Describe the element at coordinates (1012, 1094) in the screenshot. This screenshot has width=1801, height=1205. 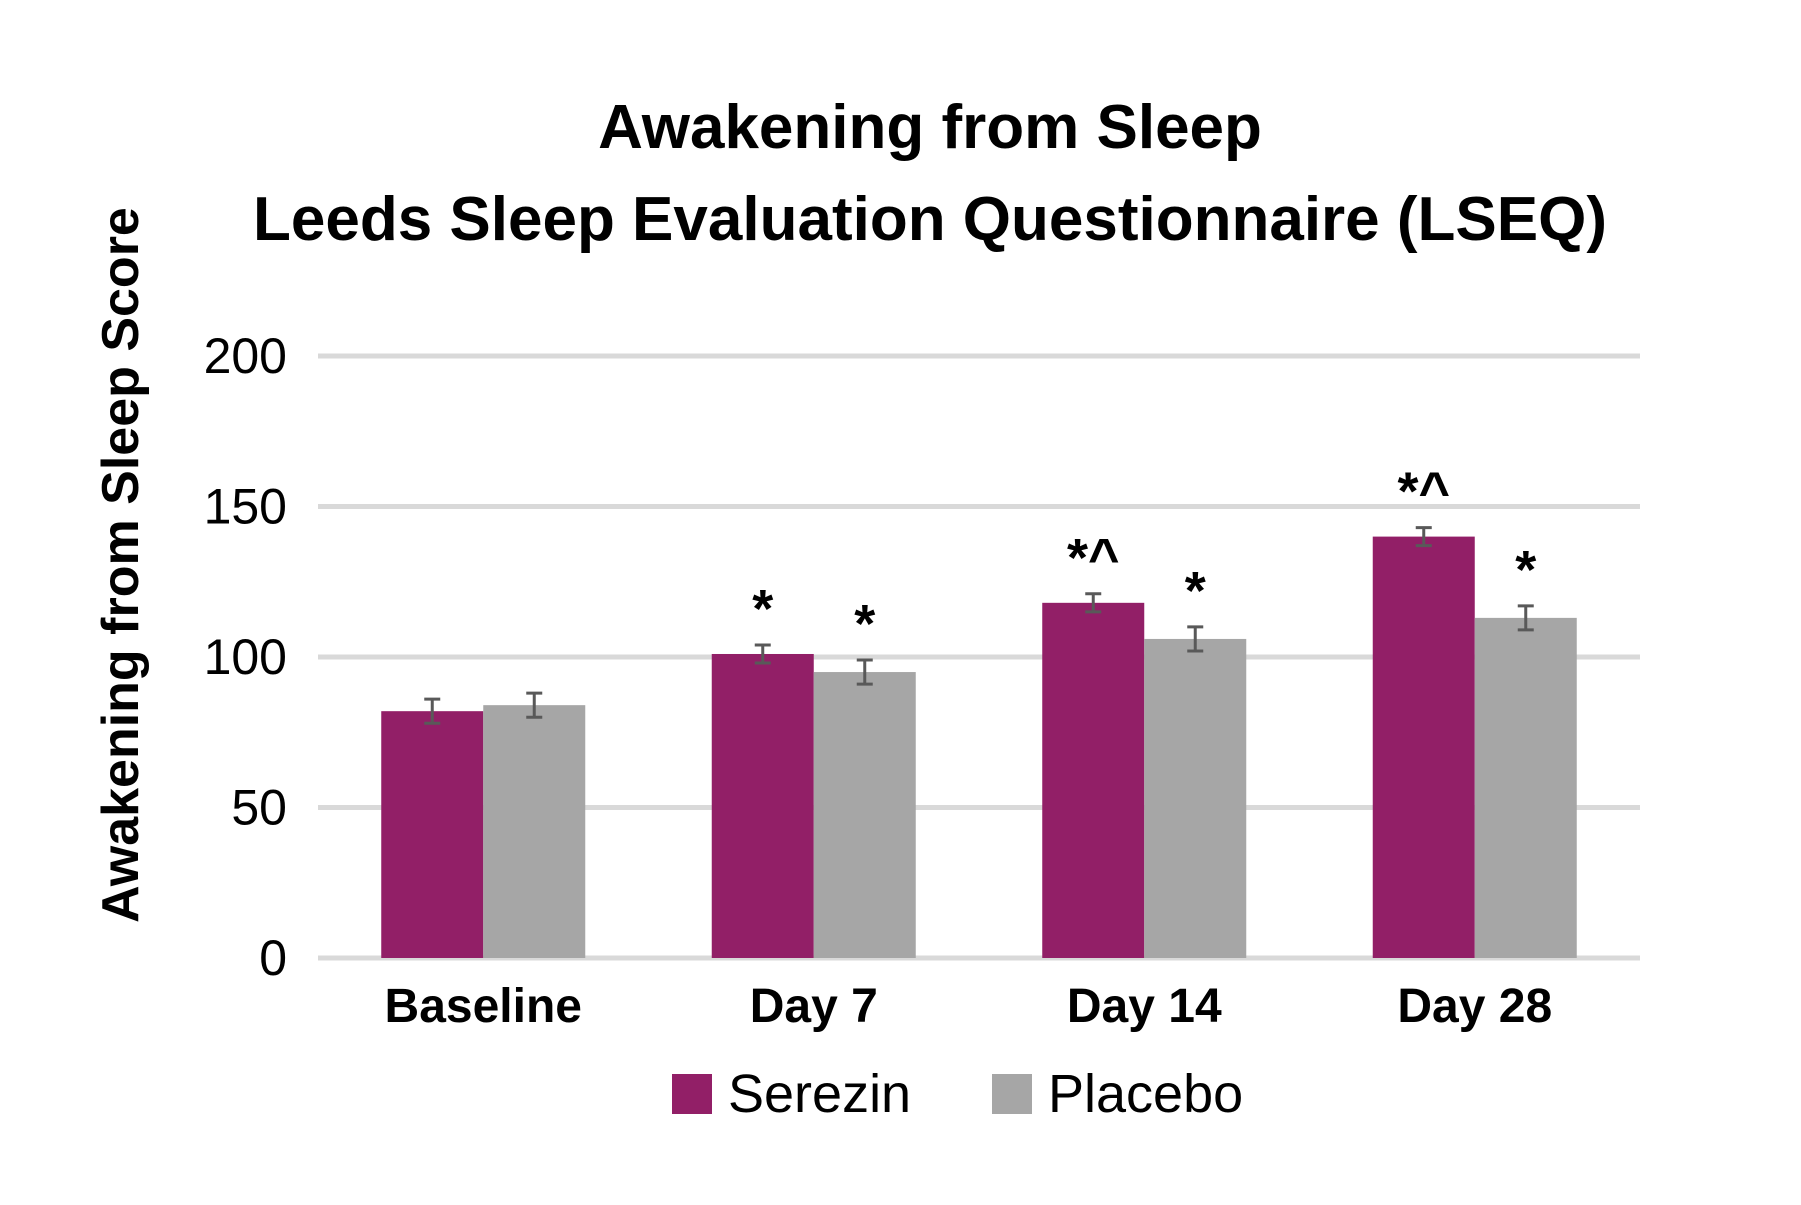
I see `legend-swatch-placebo` at that location.